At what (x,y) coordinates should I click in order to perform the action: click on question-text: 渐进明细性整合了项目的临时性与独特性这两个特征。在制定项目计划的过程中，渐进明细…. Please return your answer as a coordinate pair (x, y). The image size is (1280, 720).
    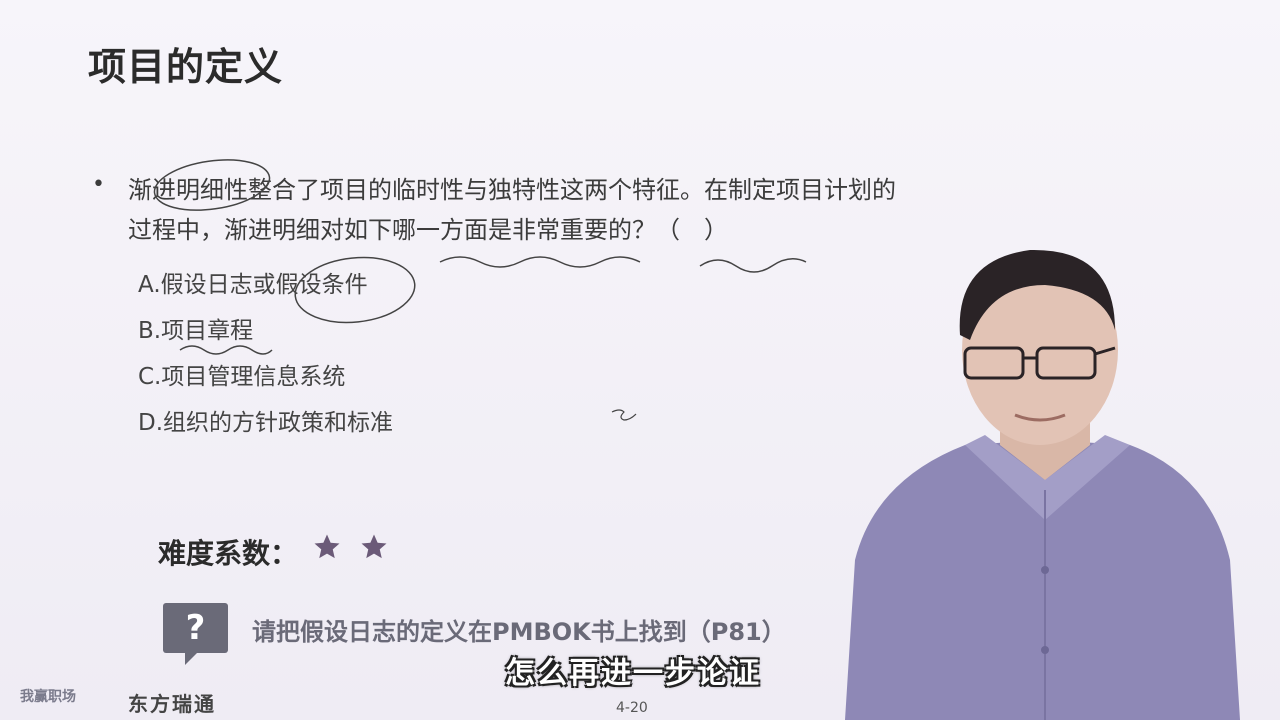
    Looking at the image, I should click on (512, 210).